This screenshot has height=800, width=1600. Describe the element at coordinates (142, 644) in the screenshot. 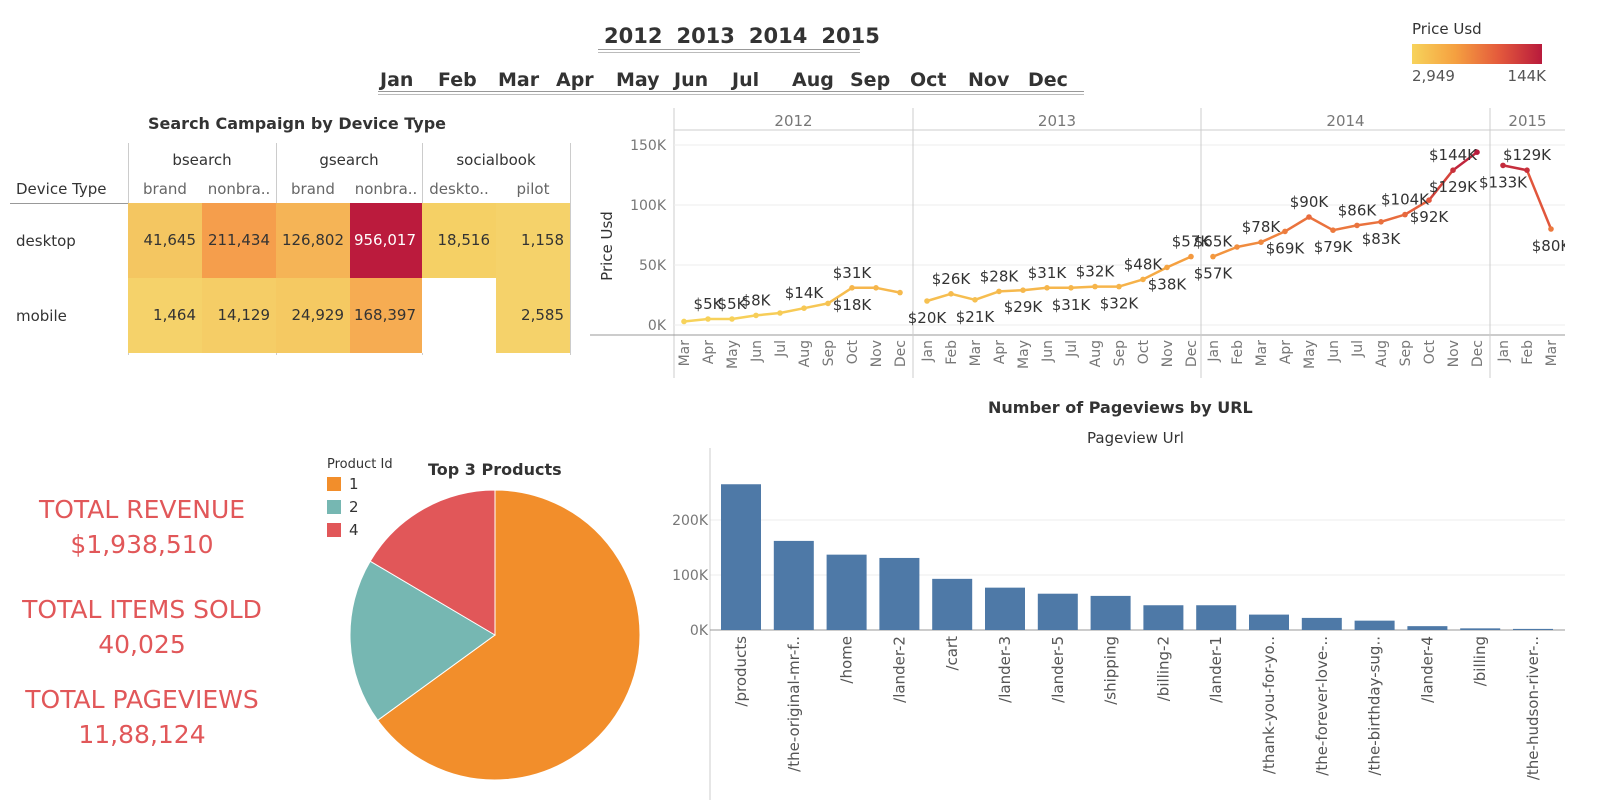

I see `total-items-value: 40,025` at that location.